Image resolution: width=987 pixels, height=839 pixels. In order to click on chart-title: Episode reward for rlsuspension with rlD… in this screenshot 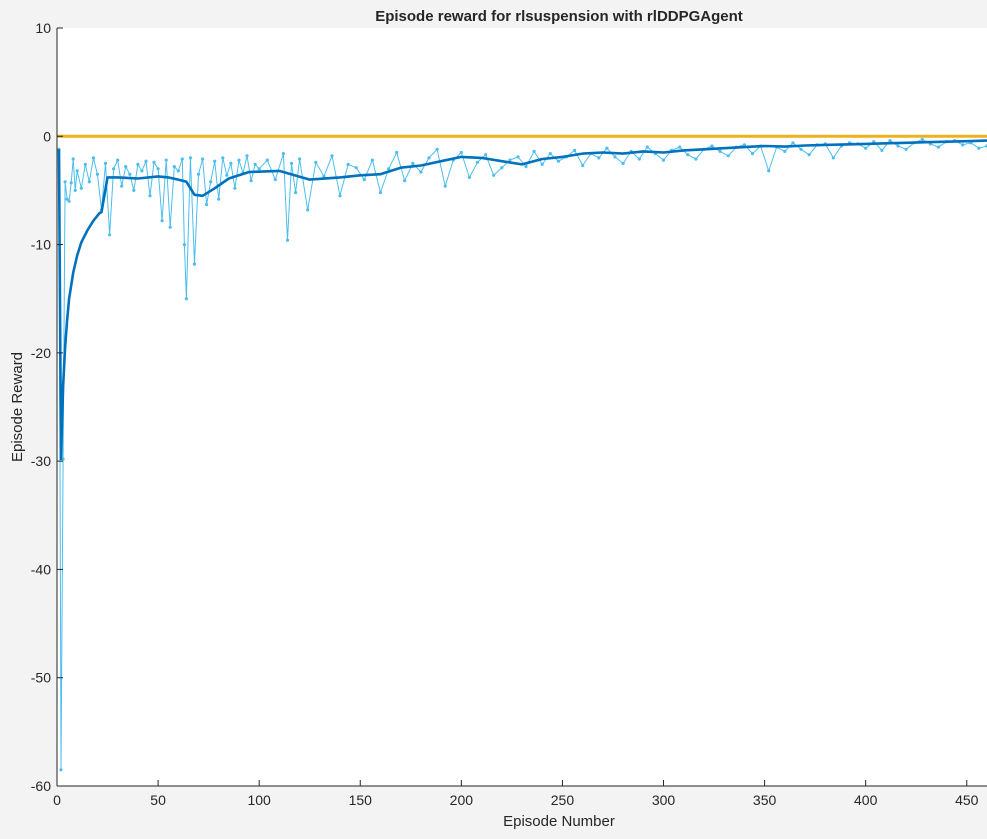, I will do `click(559, 16)`.